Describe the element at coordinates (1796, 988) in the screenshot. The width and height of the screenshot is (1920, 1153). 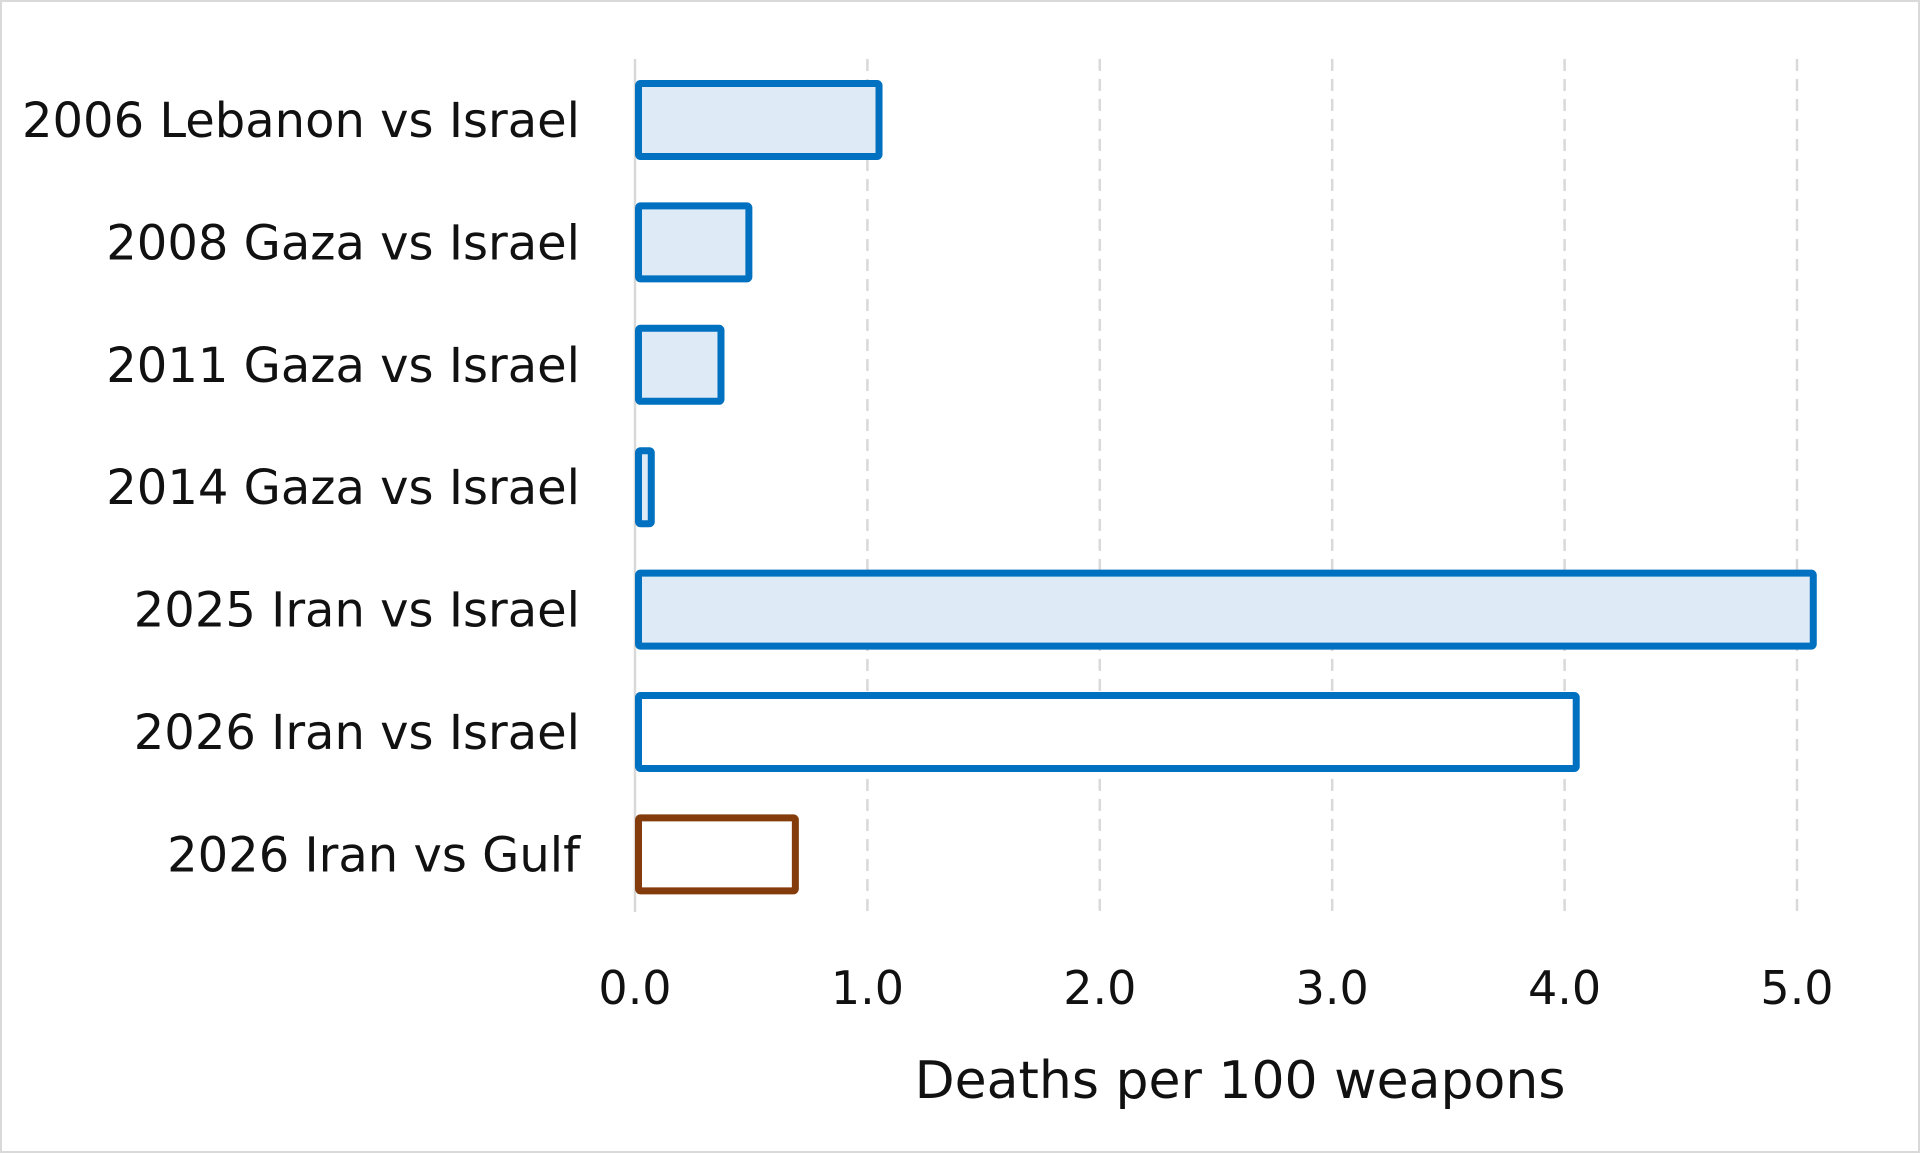
I see `x-tick-label: 5.0` at that location.